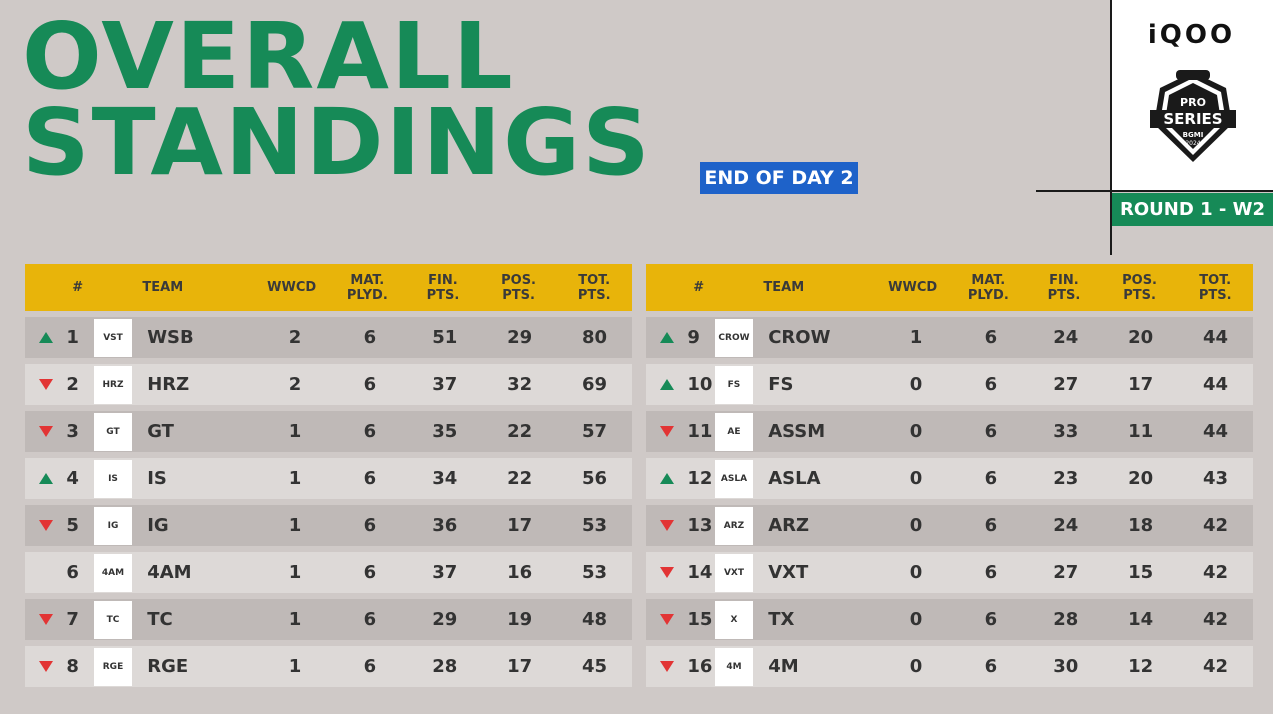  What do you see at coordinates (1111, 127) in the screenshot?
I see `divider-vertical` at bounding box center [1111, 127].